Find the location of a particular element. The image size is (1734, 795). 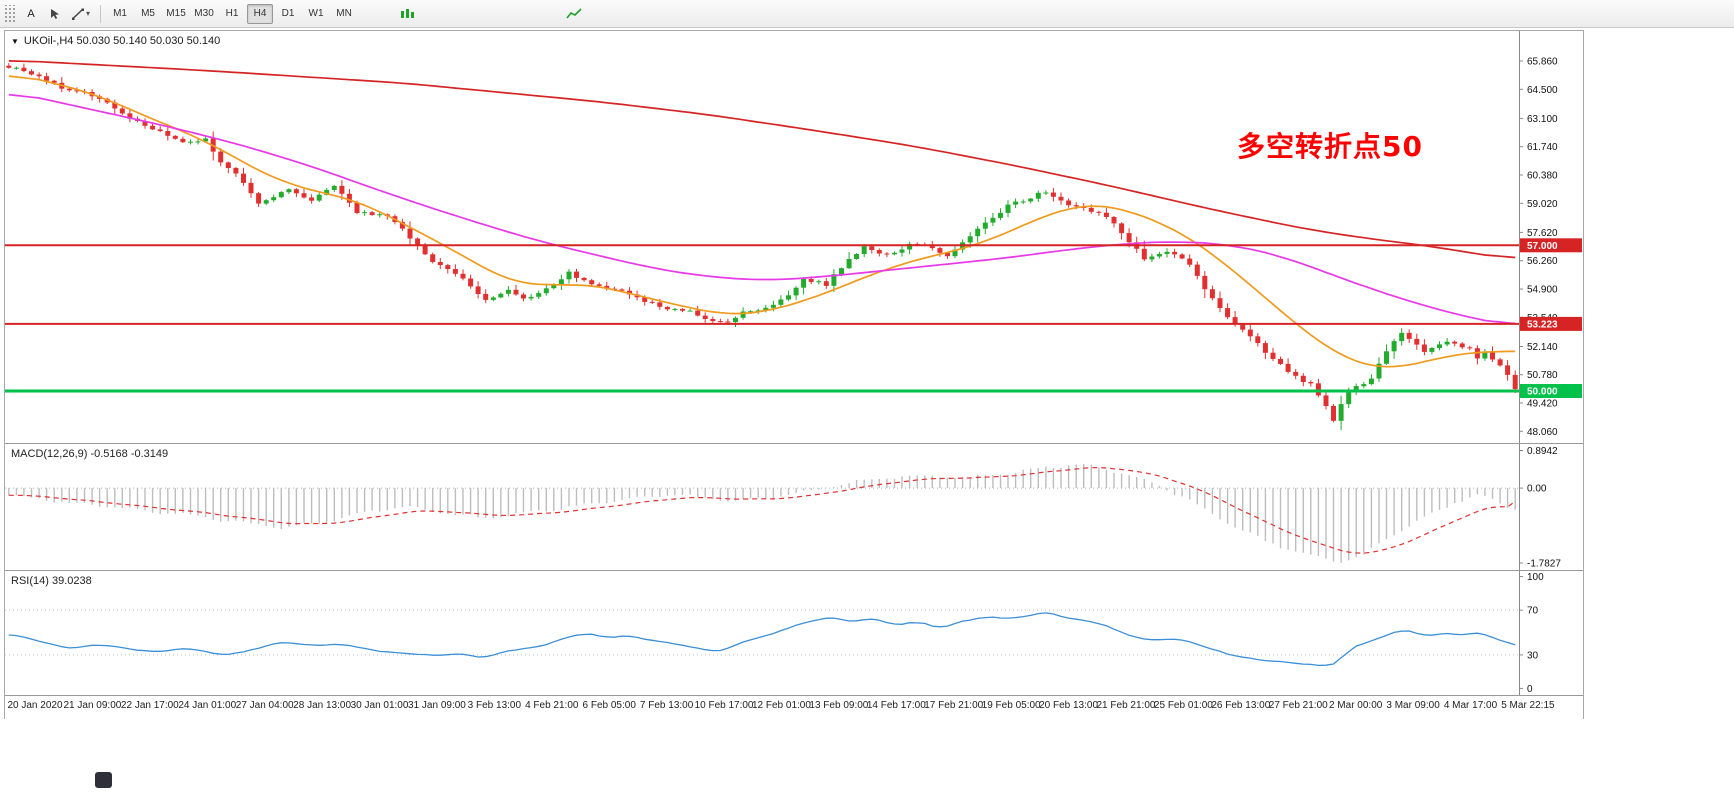

svg-text: 57.000 is located at coordinates (1542, 246).